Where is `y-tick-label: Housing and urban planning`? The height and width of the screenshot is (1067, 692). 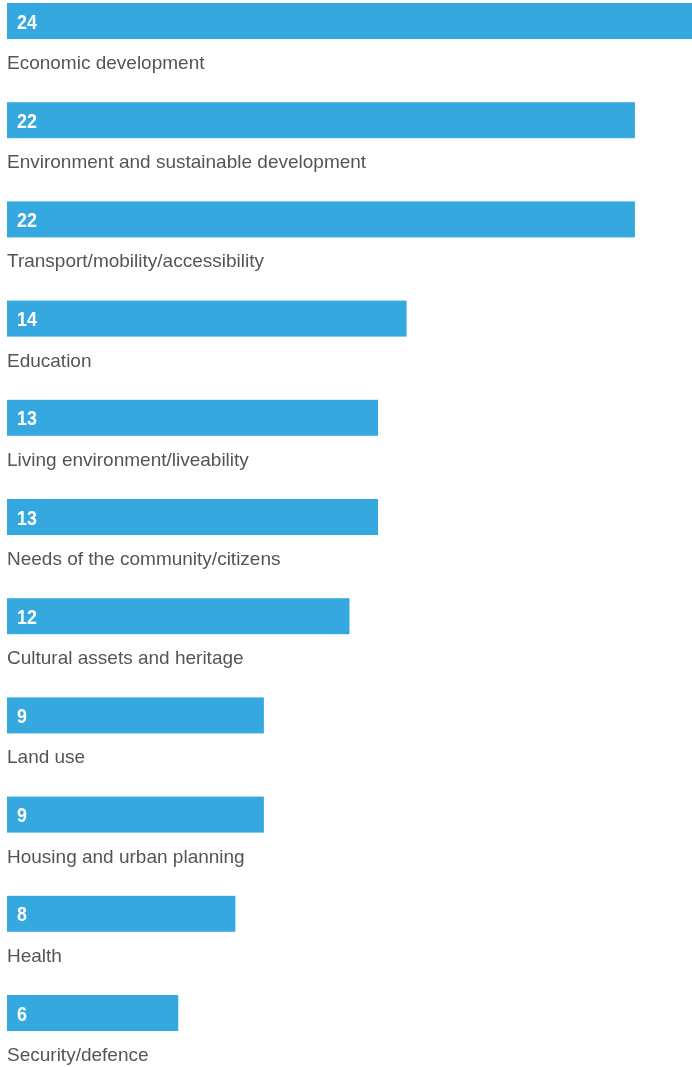
y-tick-label: Housing and urban planning is located at coordinates (126, 856).